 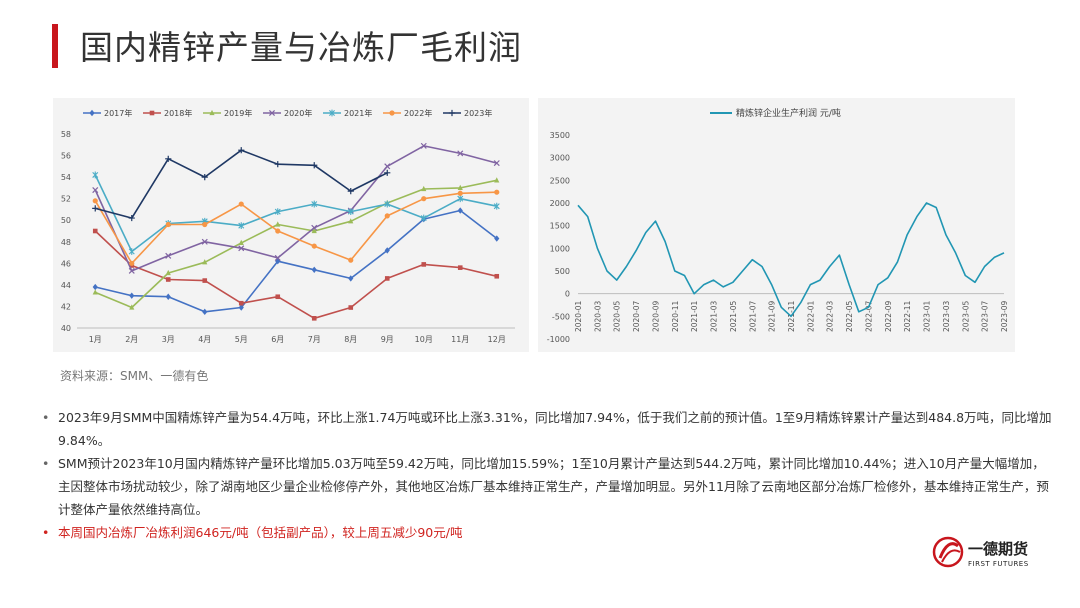 I want to click on bullet-item-highlight: 本周国内冶炼厂冶炼利润646元/吨（包括副产品），较上周五减少90元/吨, so click(x=547, y=532).